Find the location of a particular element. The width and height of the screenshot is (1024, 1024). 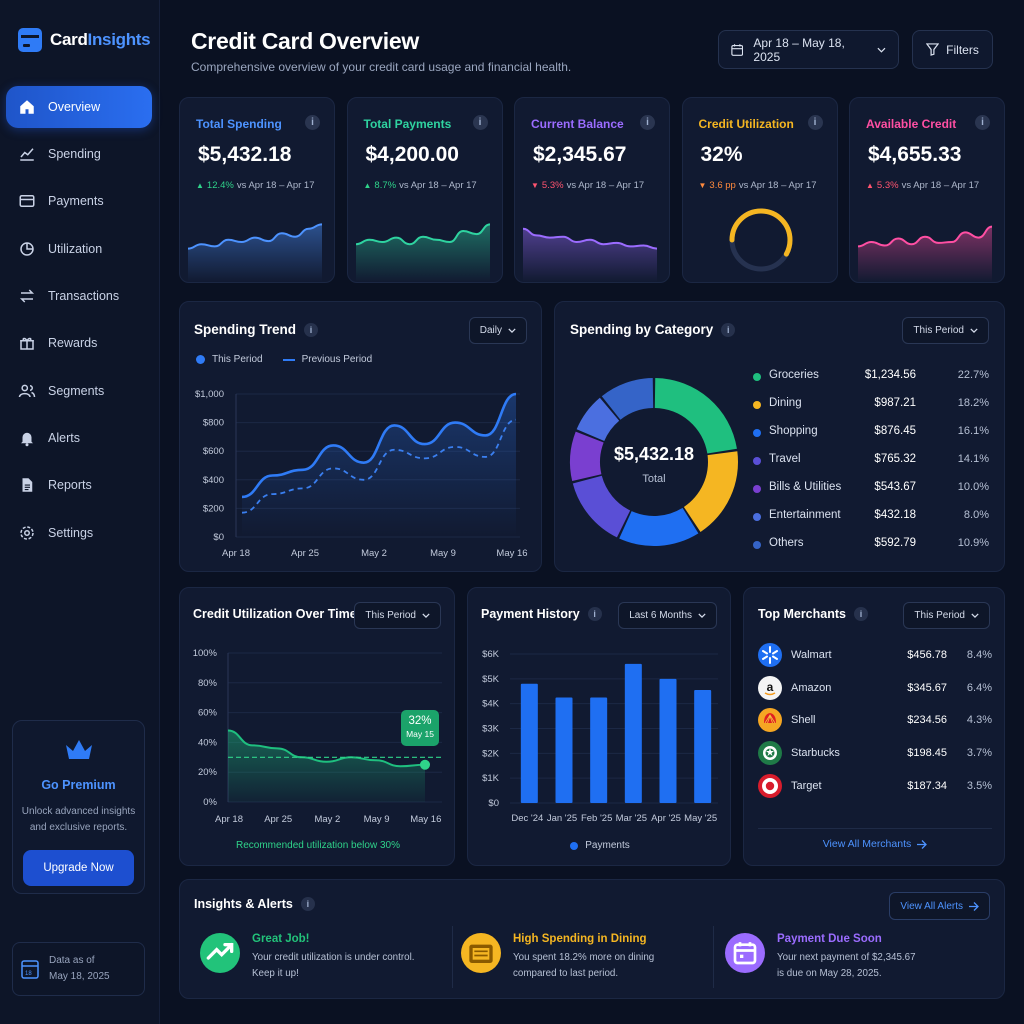

nav-item-overview: Overview is located at coordinates (79, 107).